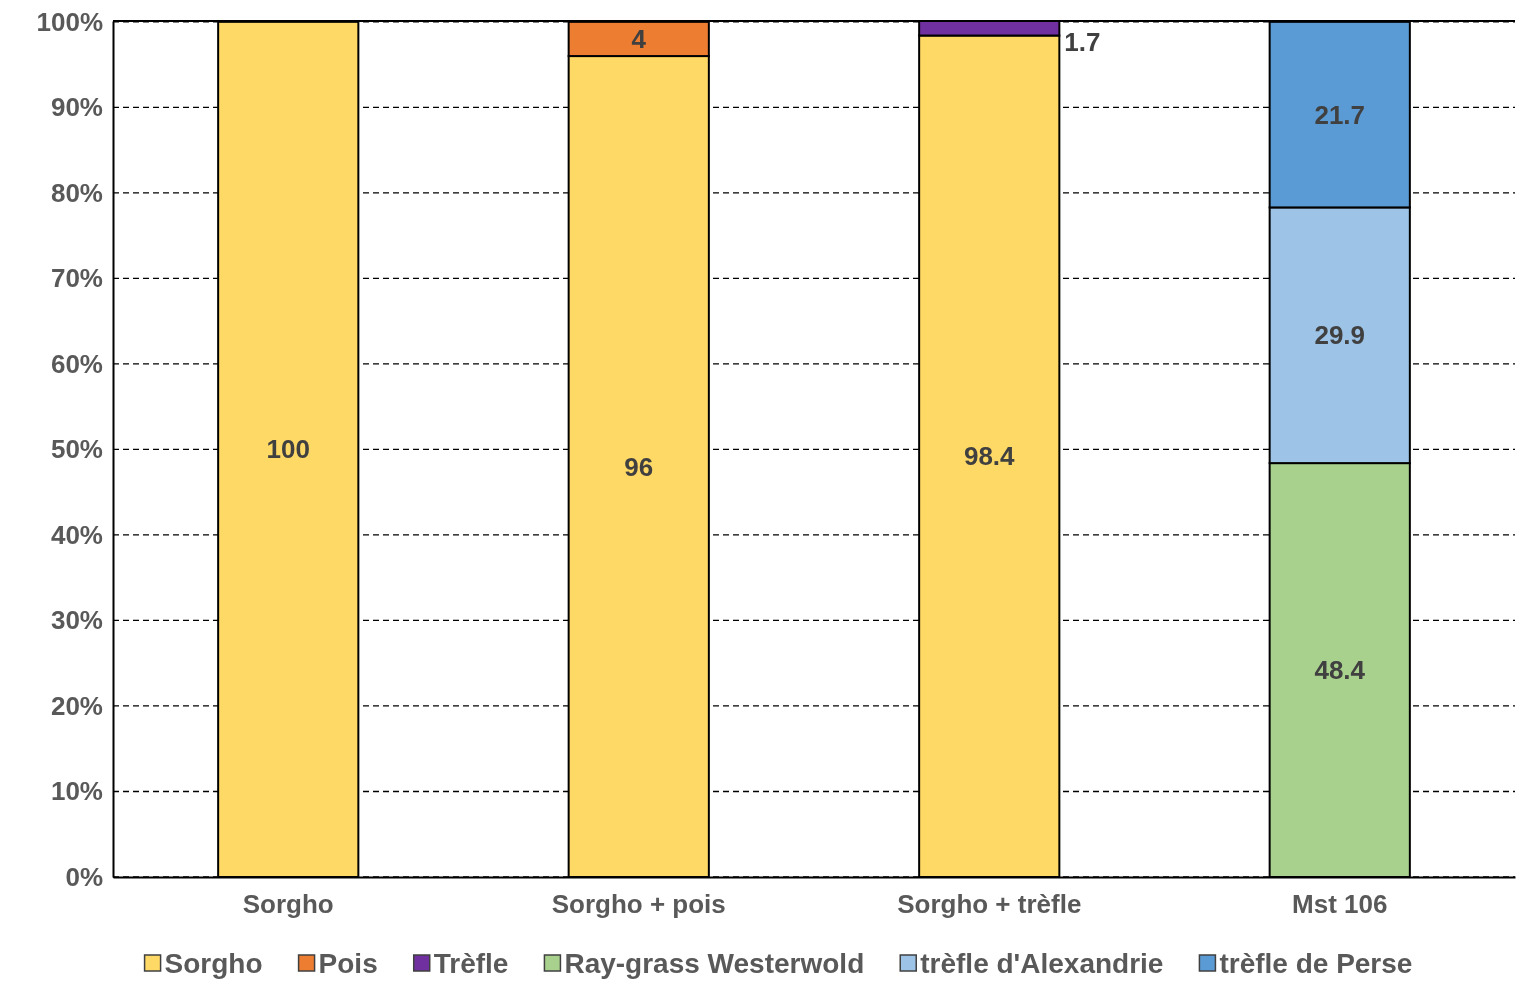 This screenshot has width=1517, height=981. What do you see at coordinates (76, 278) in the screenshot?
I see `y-tick-label: 70%` at bounding box center [76, 278].